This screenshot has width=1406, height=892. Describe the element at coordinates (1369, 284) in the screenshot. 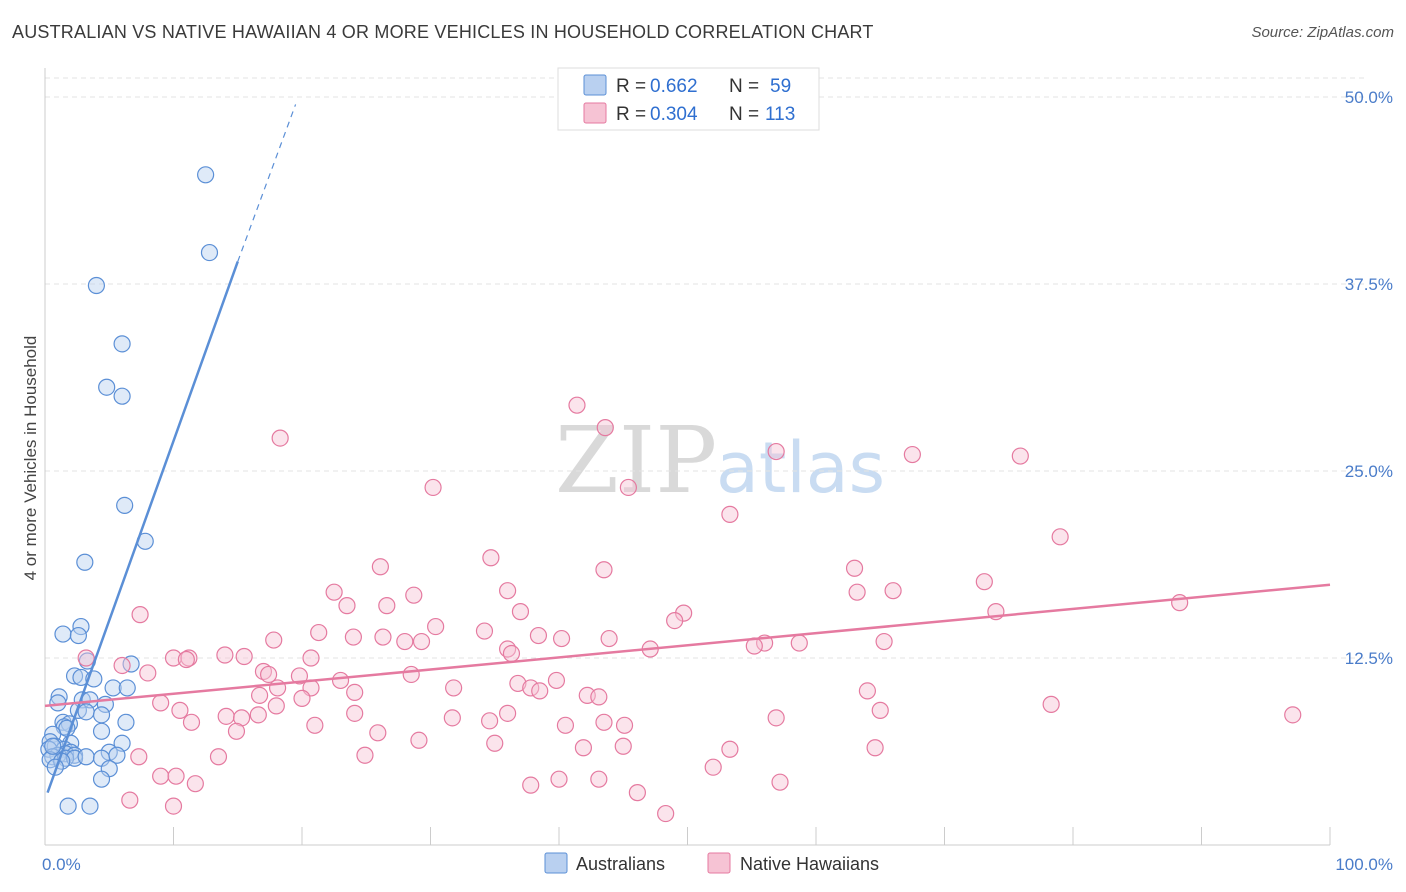

I see `y-tick-label: 37.5%` at that location.